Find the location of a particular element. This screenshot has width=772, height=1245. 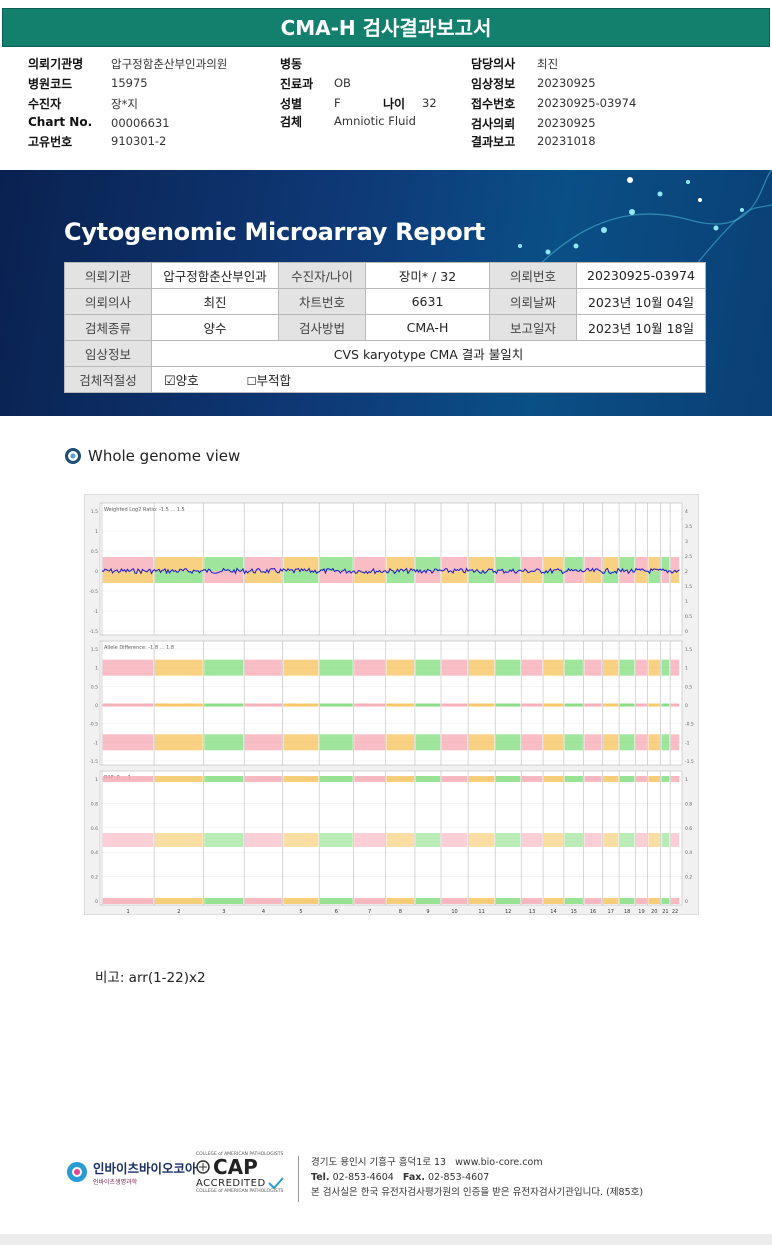

remark: 비고: arr(1-22)x2 is located at coordinates (150, 978).